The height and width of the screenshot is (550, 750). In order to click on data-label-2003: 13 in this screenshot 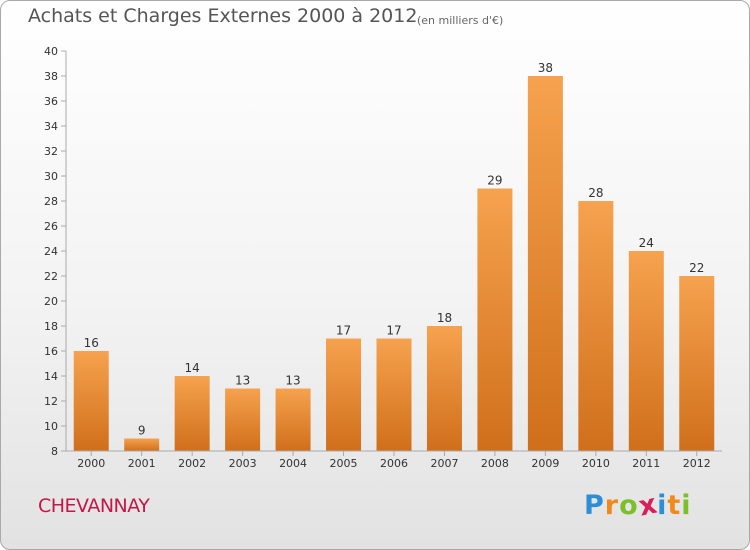, I will do `click(242, 381)`.